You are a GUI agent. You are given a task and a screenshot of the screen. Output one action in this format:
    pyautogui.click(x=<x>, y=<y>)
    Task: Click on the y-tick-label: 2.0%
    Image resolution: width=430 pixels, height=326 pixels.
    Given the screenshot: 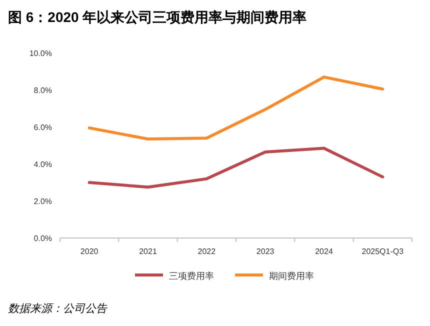 What is the action you would take?
    pyautogui.click(x=43, y=201)
    